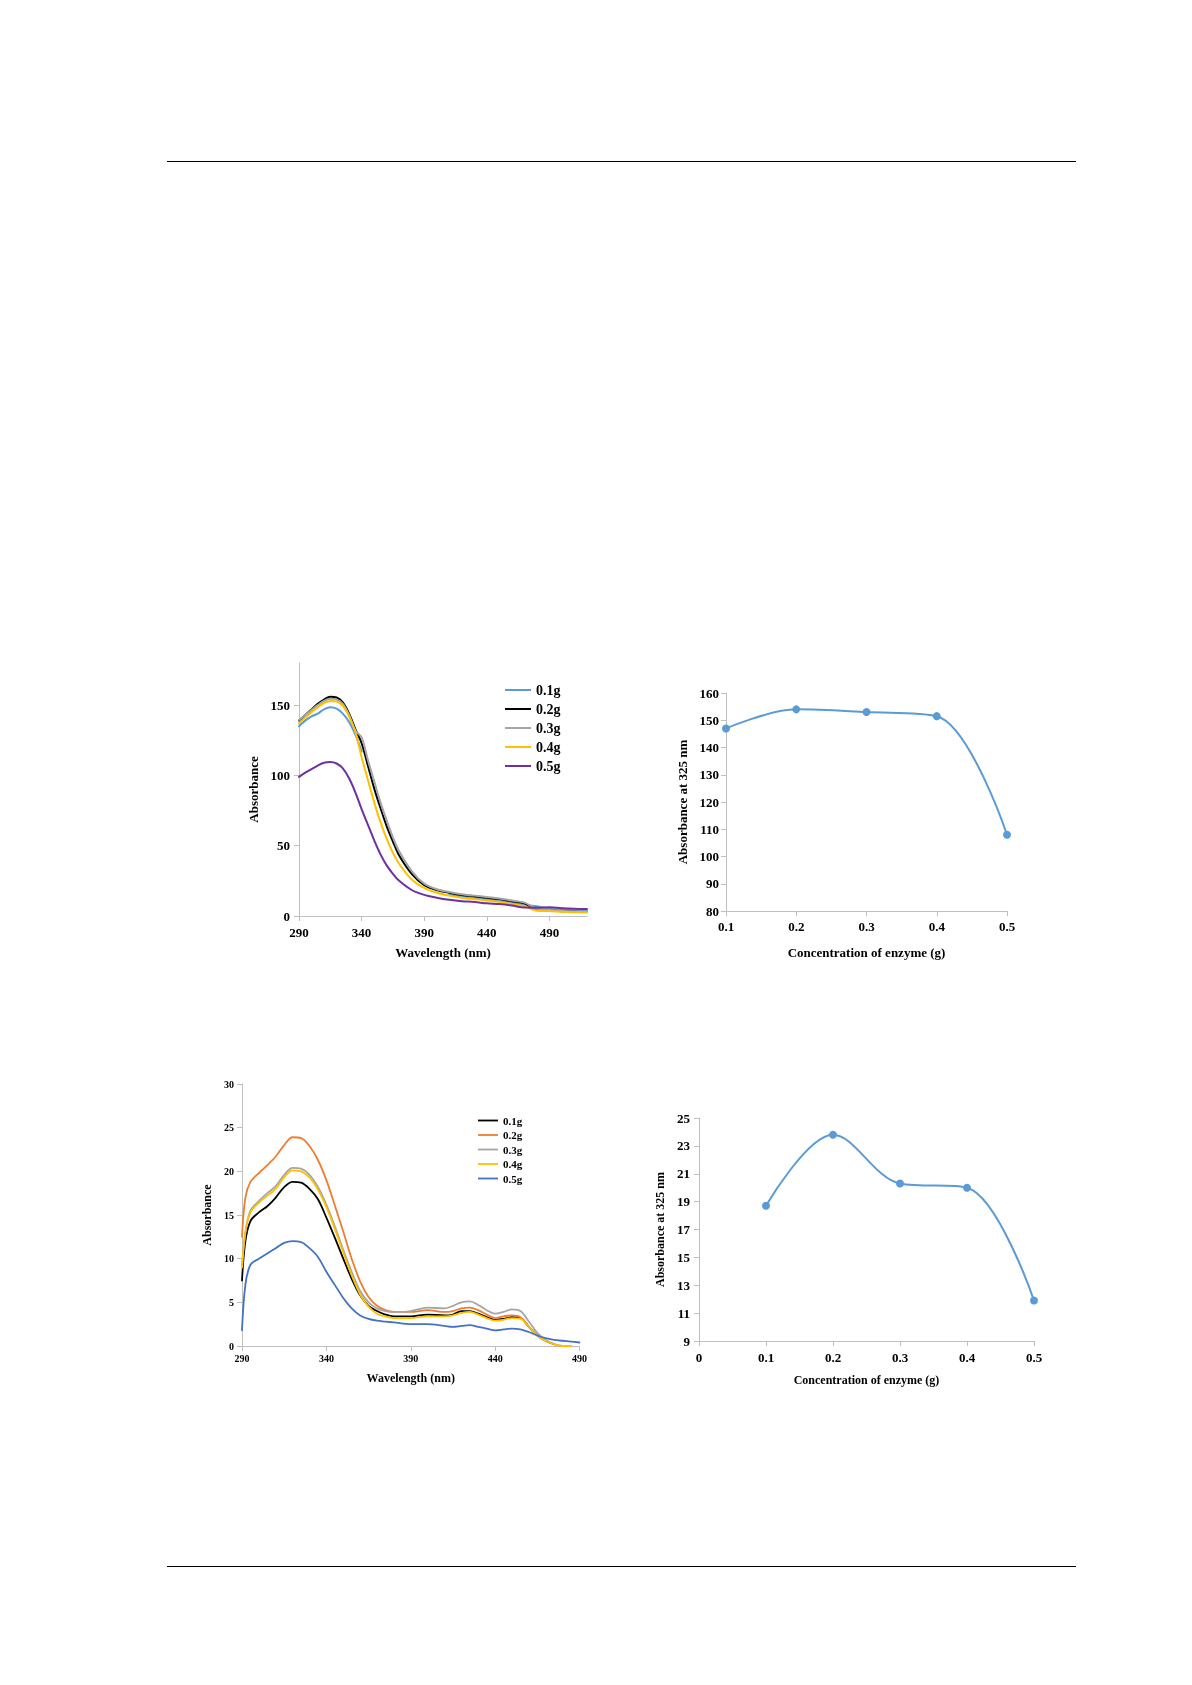 The height and width of the screenshot is (1685, 1192). I want to click on y-tick-label: 21, so click(683, 1174).